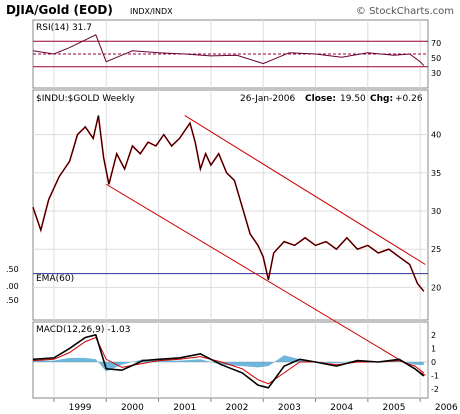 The width and height of the screenshot is (460, 414). What do you see at coordinates (83, 330) in the screenshot?
I see `macd-label: MACD(12,26,9) -1.03` at bounding box center [83, 330].